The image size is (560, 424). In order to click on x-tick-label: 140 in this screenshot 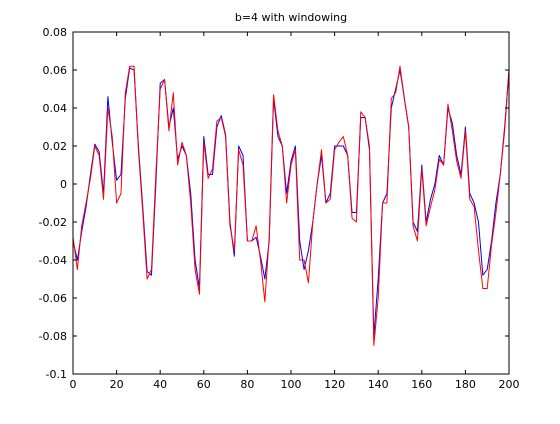, I will do `click(378, 384)`.